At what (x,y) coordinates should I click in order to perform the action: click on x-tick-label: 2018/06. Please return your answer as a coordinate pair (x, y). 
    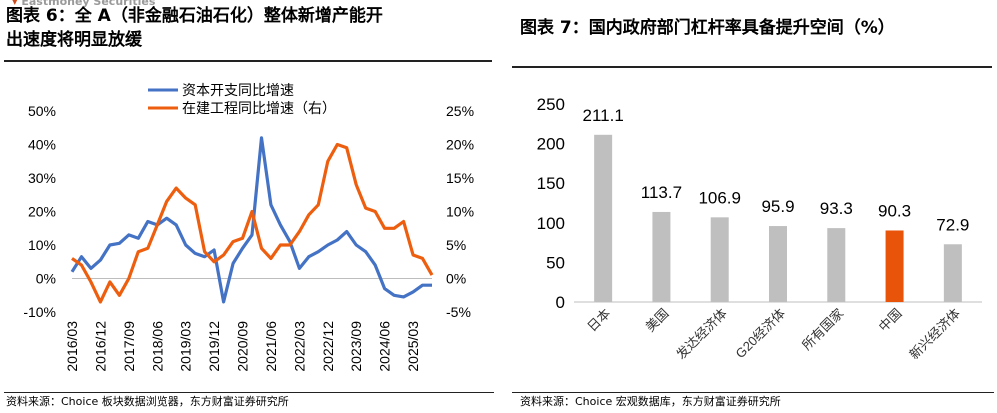
    Looking at the image, I should click on (157, 346).